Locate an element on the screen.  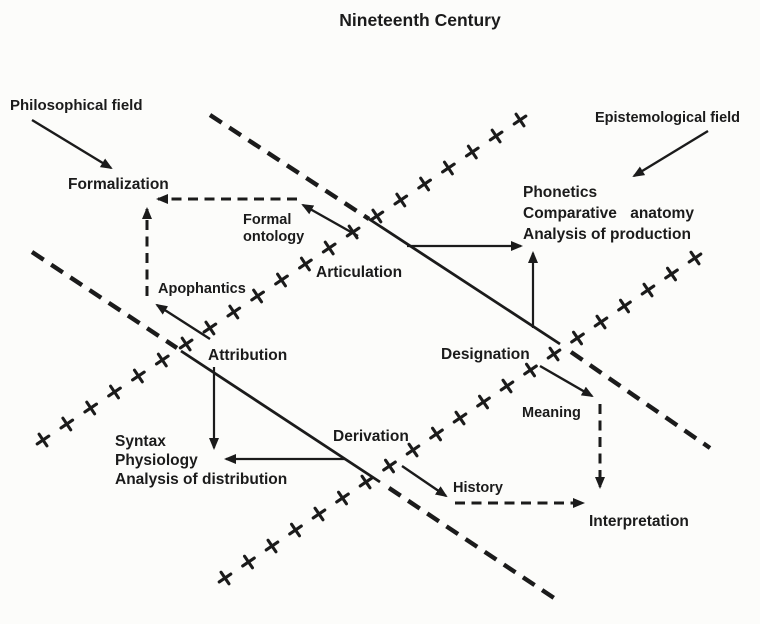
label-meaning: Meaning is located at coordinates (551, 413).